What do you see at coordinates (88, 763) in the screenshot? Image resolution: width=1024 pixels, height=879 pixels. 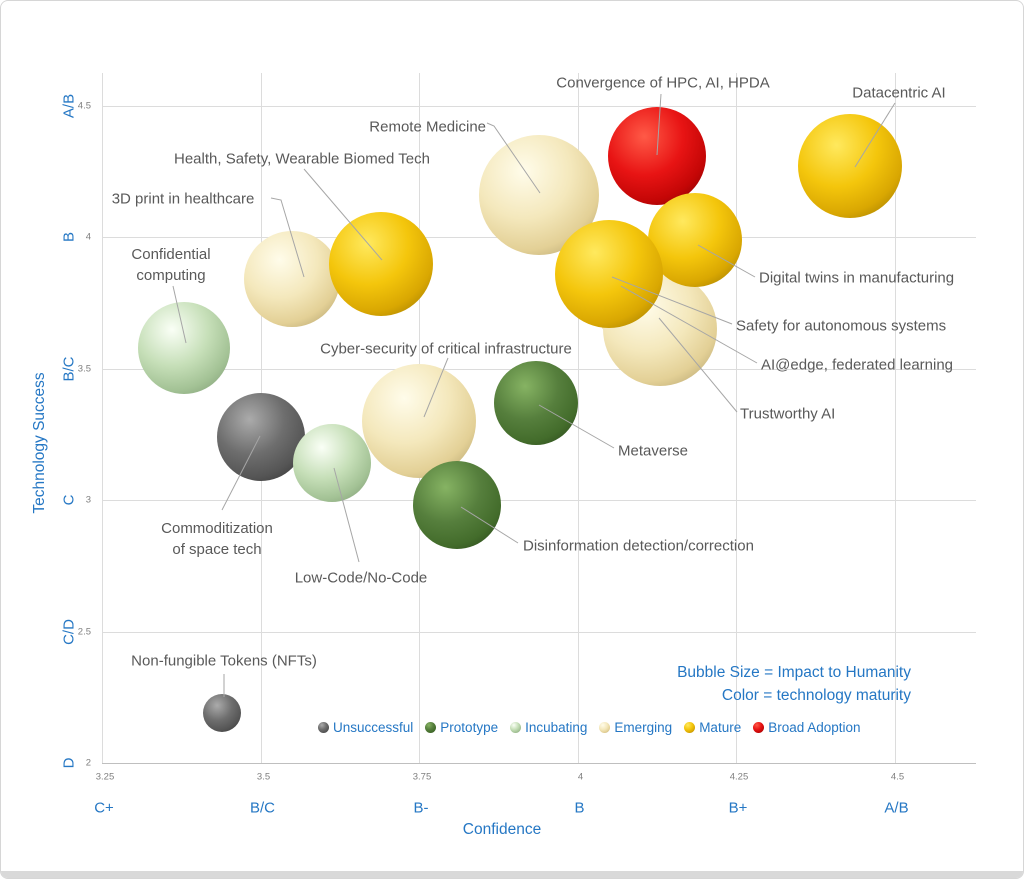 I see `y-tick-2: 2` at bounding box center [88, 763].